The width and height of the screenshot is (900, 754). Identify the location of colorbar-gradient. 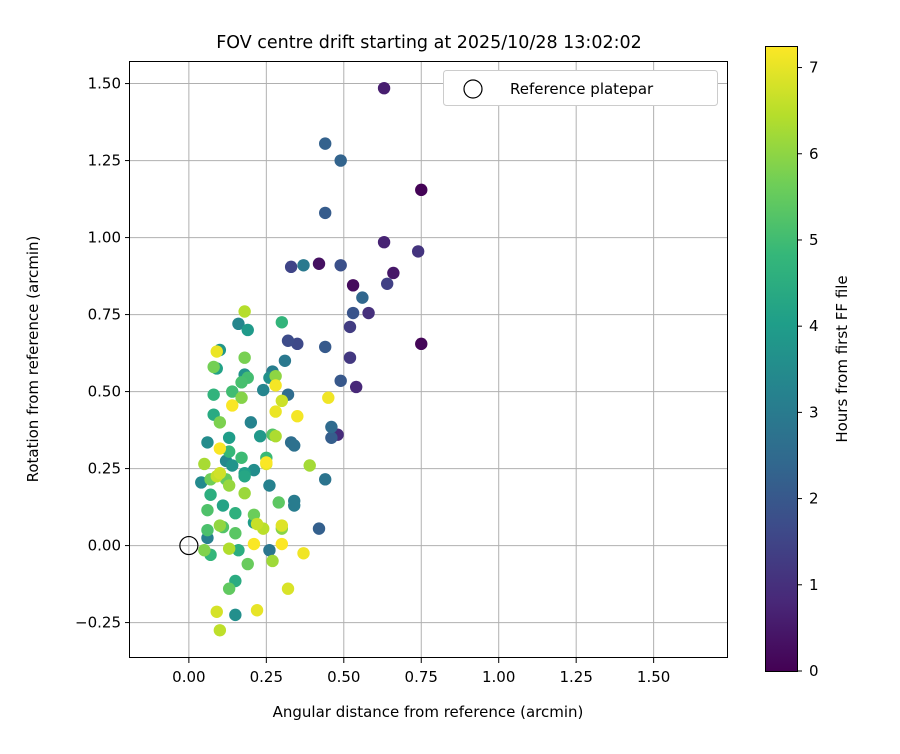
(781, 358).